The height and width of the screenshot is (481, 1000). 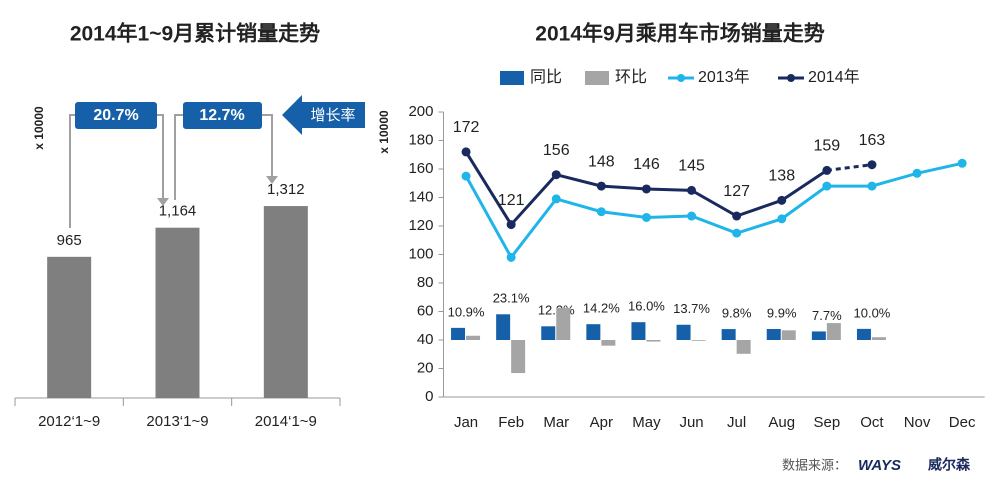 What do you see at coordinates (195, 34) in the screenshot?
I see `chart-title: 2014年1~9月累计销量走势` at bounding box center [195, 34].